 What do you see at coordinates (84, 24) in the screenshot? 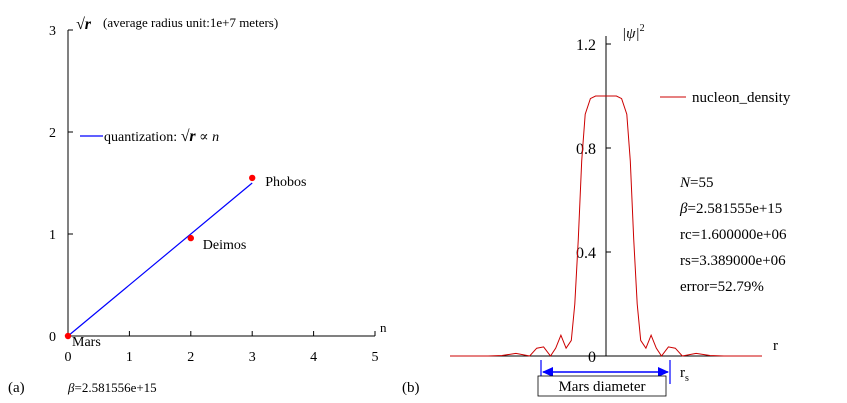
I see `a-ylabel-symbol: √r` at bounding box center [84, 24].